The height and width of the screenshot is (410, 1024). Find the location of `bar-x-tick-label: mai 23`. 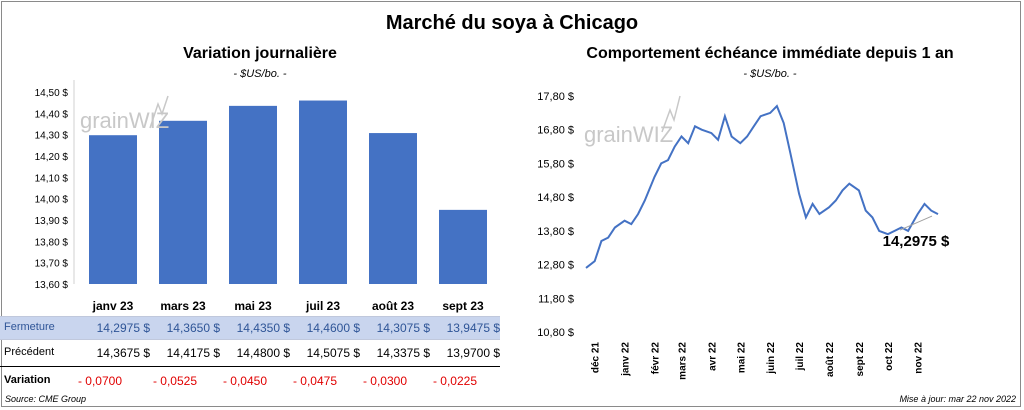

bar-x-tick-label: mai 23 is located at coordinates (253, 306).